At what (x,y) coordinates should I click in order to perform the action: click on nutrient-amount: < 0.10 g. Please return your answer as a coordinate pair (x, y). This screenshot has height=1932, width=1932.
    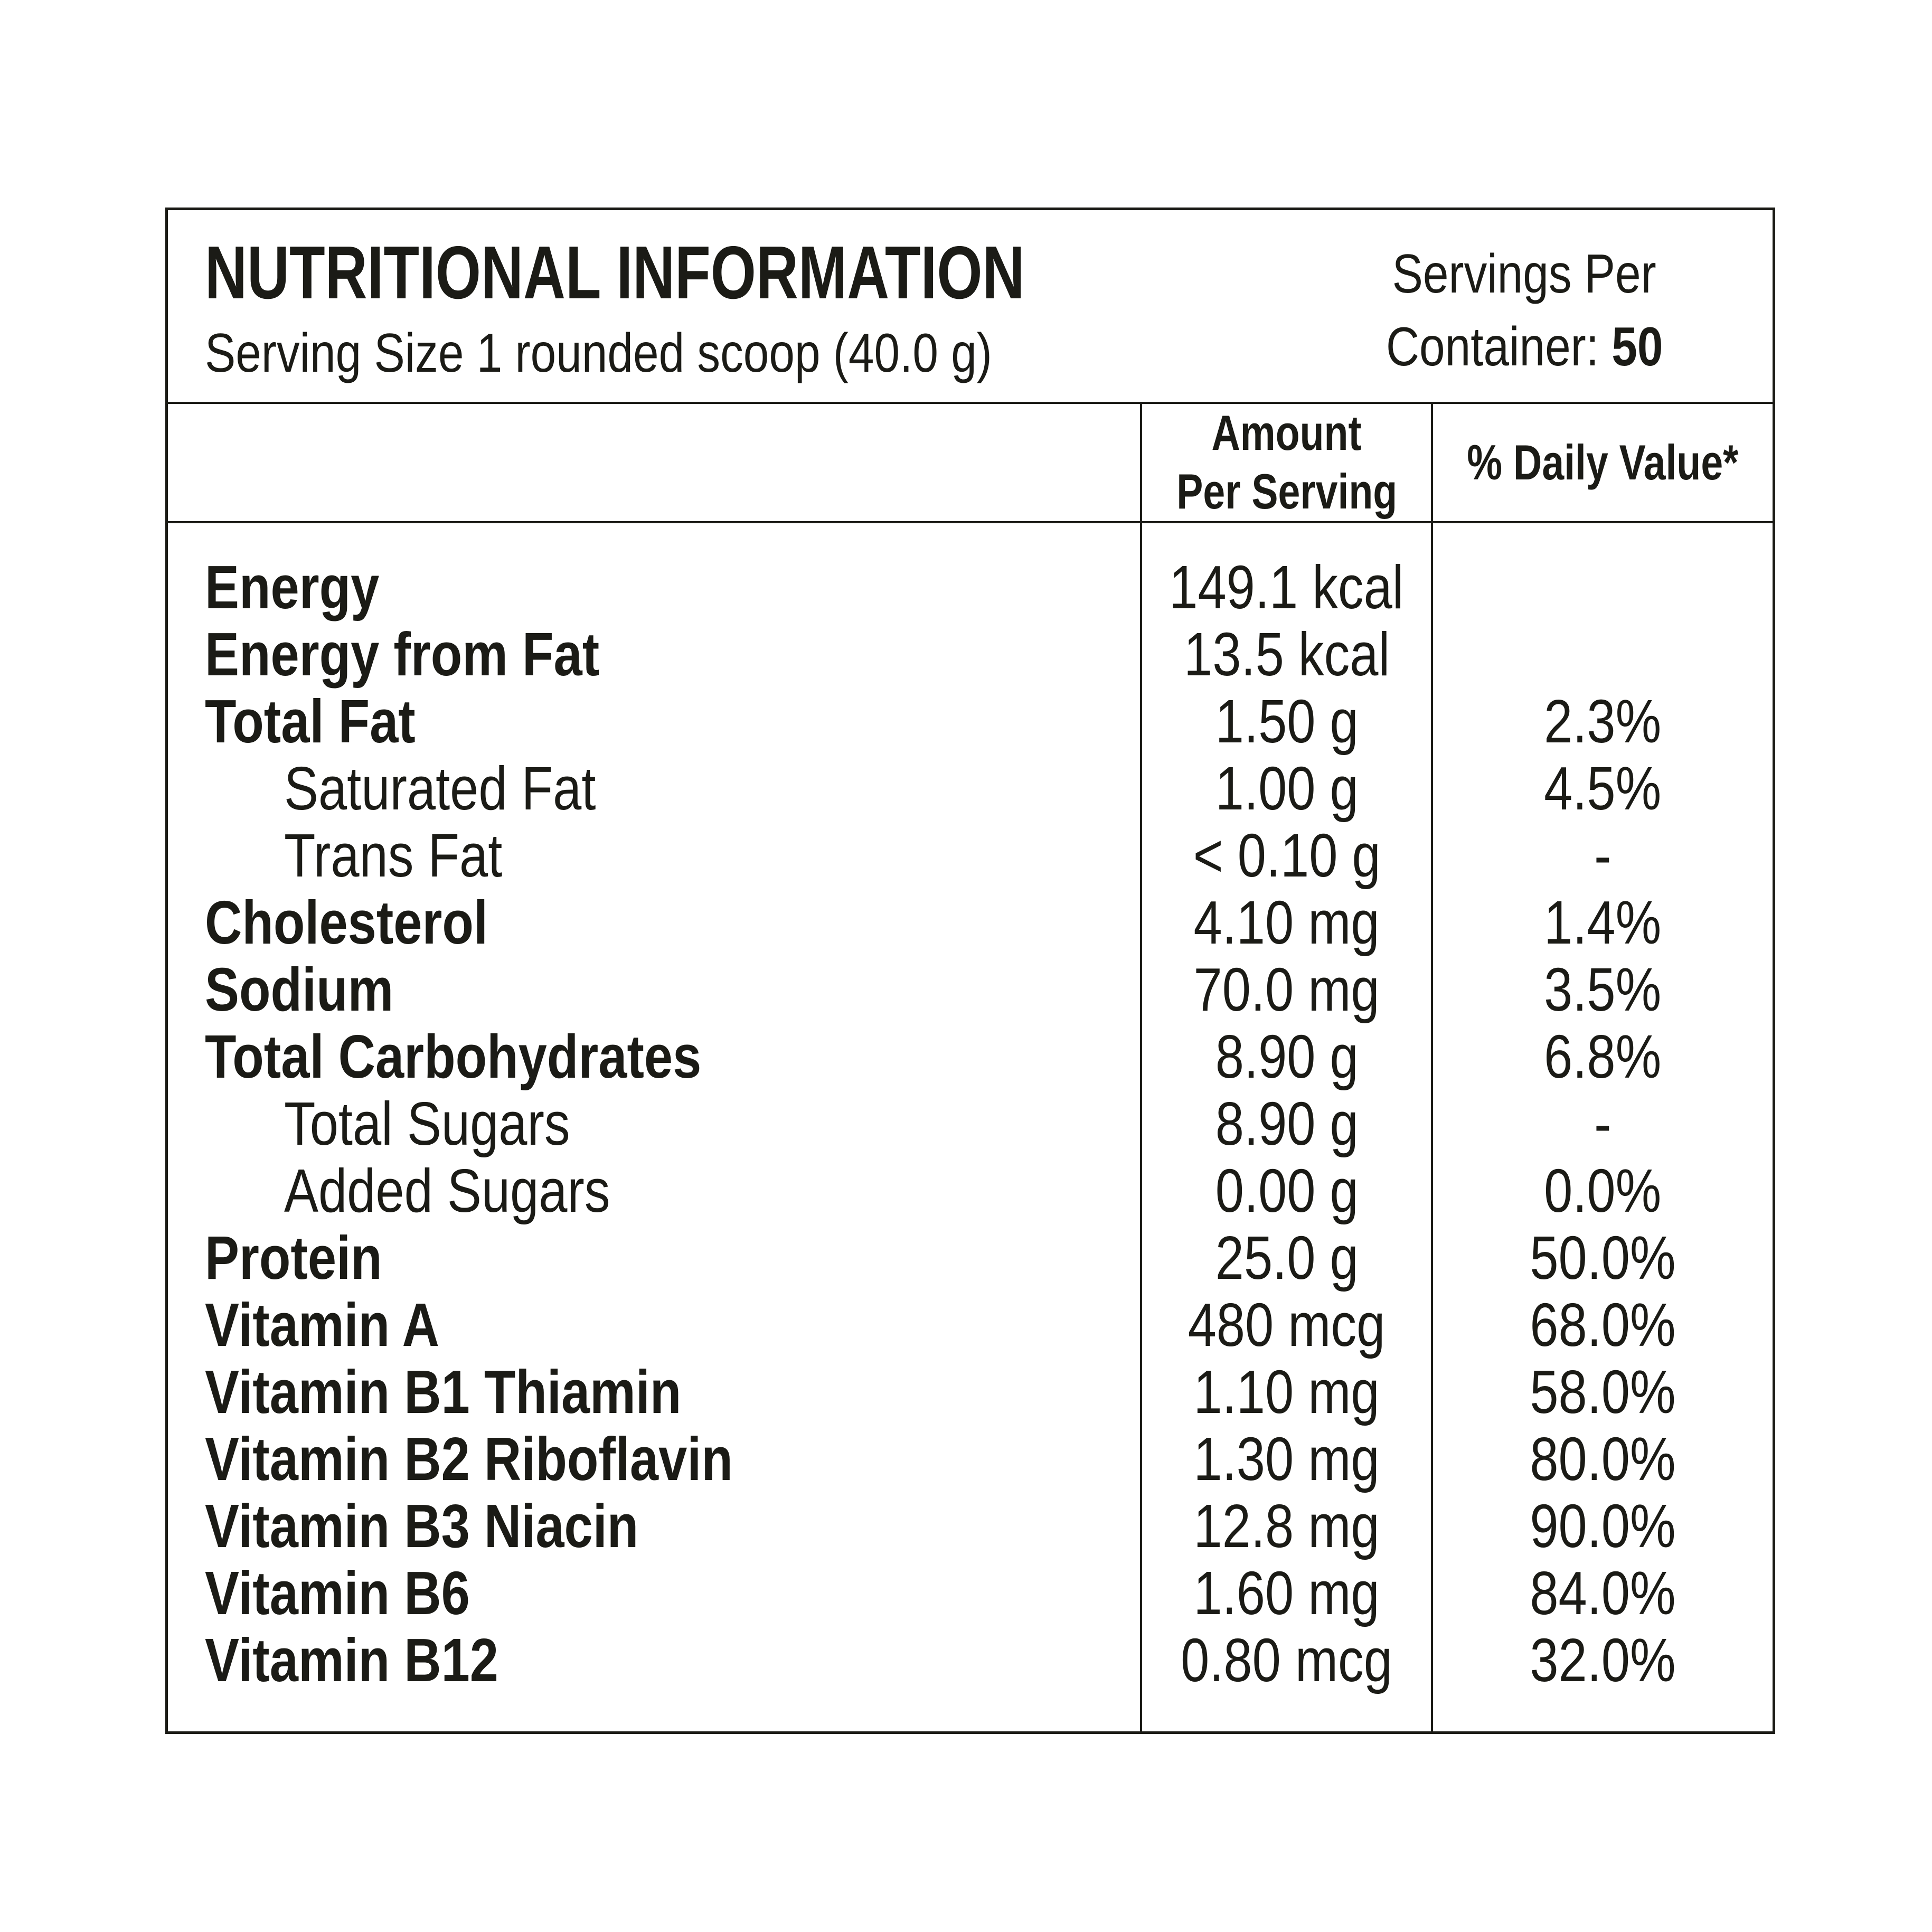
    Looking at the image, I should click on (1287, 856).